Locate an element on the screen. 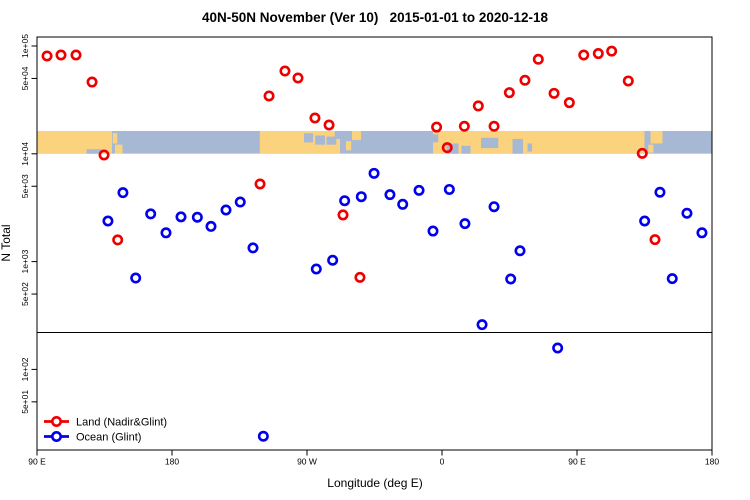  legend: Land (Nadir&Glint) Ocean (Glint) is located at coordinates (105, 429).